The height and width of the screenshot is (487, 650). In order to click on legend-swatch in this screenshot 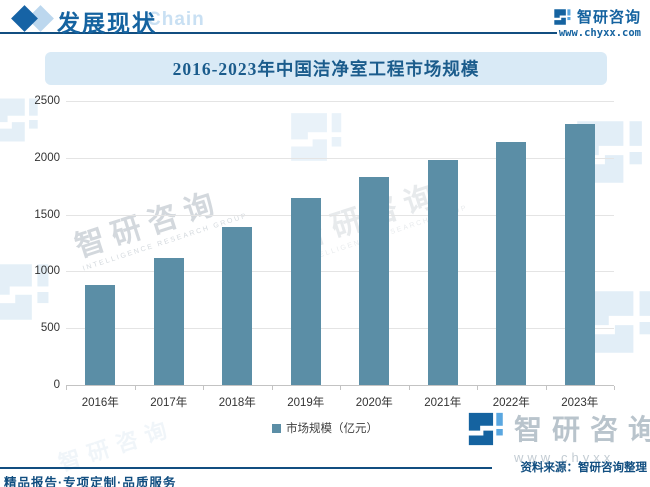, I will do `click(276, 428)`.